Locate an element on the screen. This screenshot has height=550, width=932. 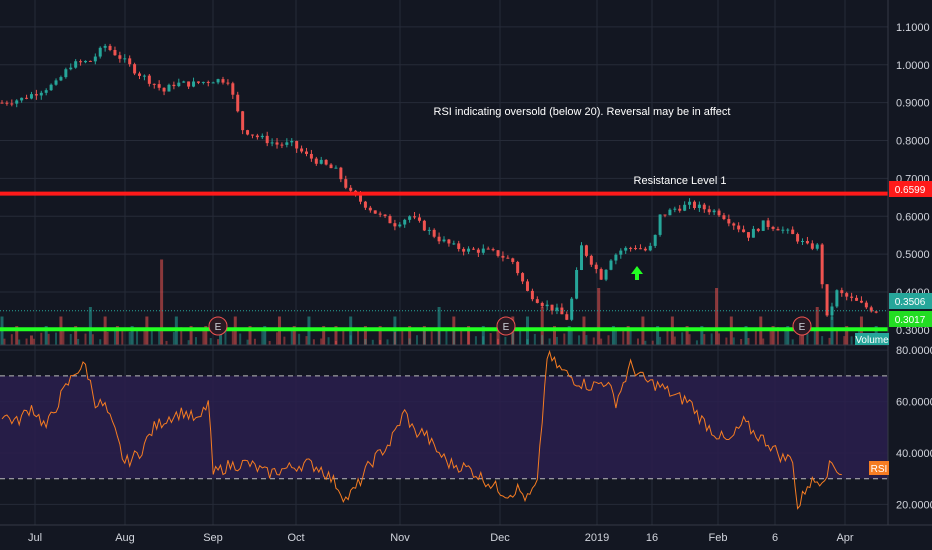
x-tick-label: 2019 is located at coordinates (597, 538).